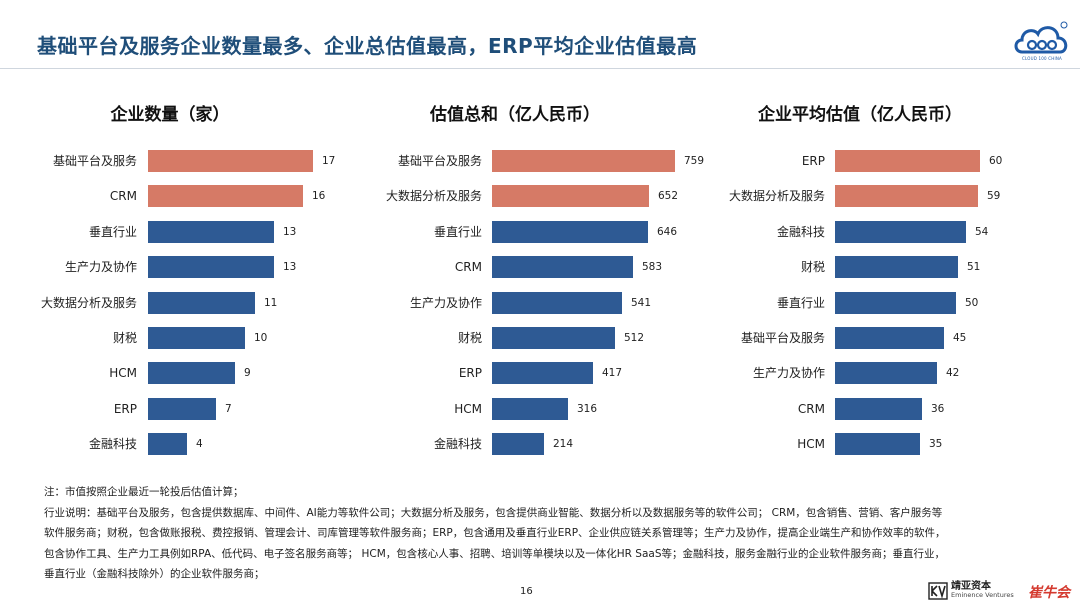 This screenshot has height=611, width=1080. Describe the element at coordinates (154, 574) in the screenshot. I see `note-line: 垂直行业（金融科技除外）的企业软件服务商；` at that location.